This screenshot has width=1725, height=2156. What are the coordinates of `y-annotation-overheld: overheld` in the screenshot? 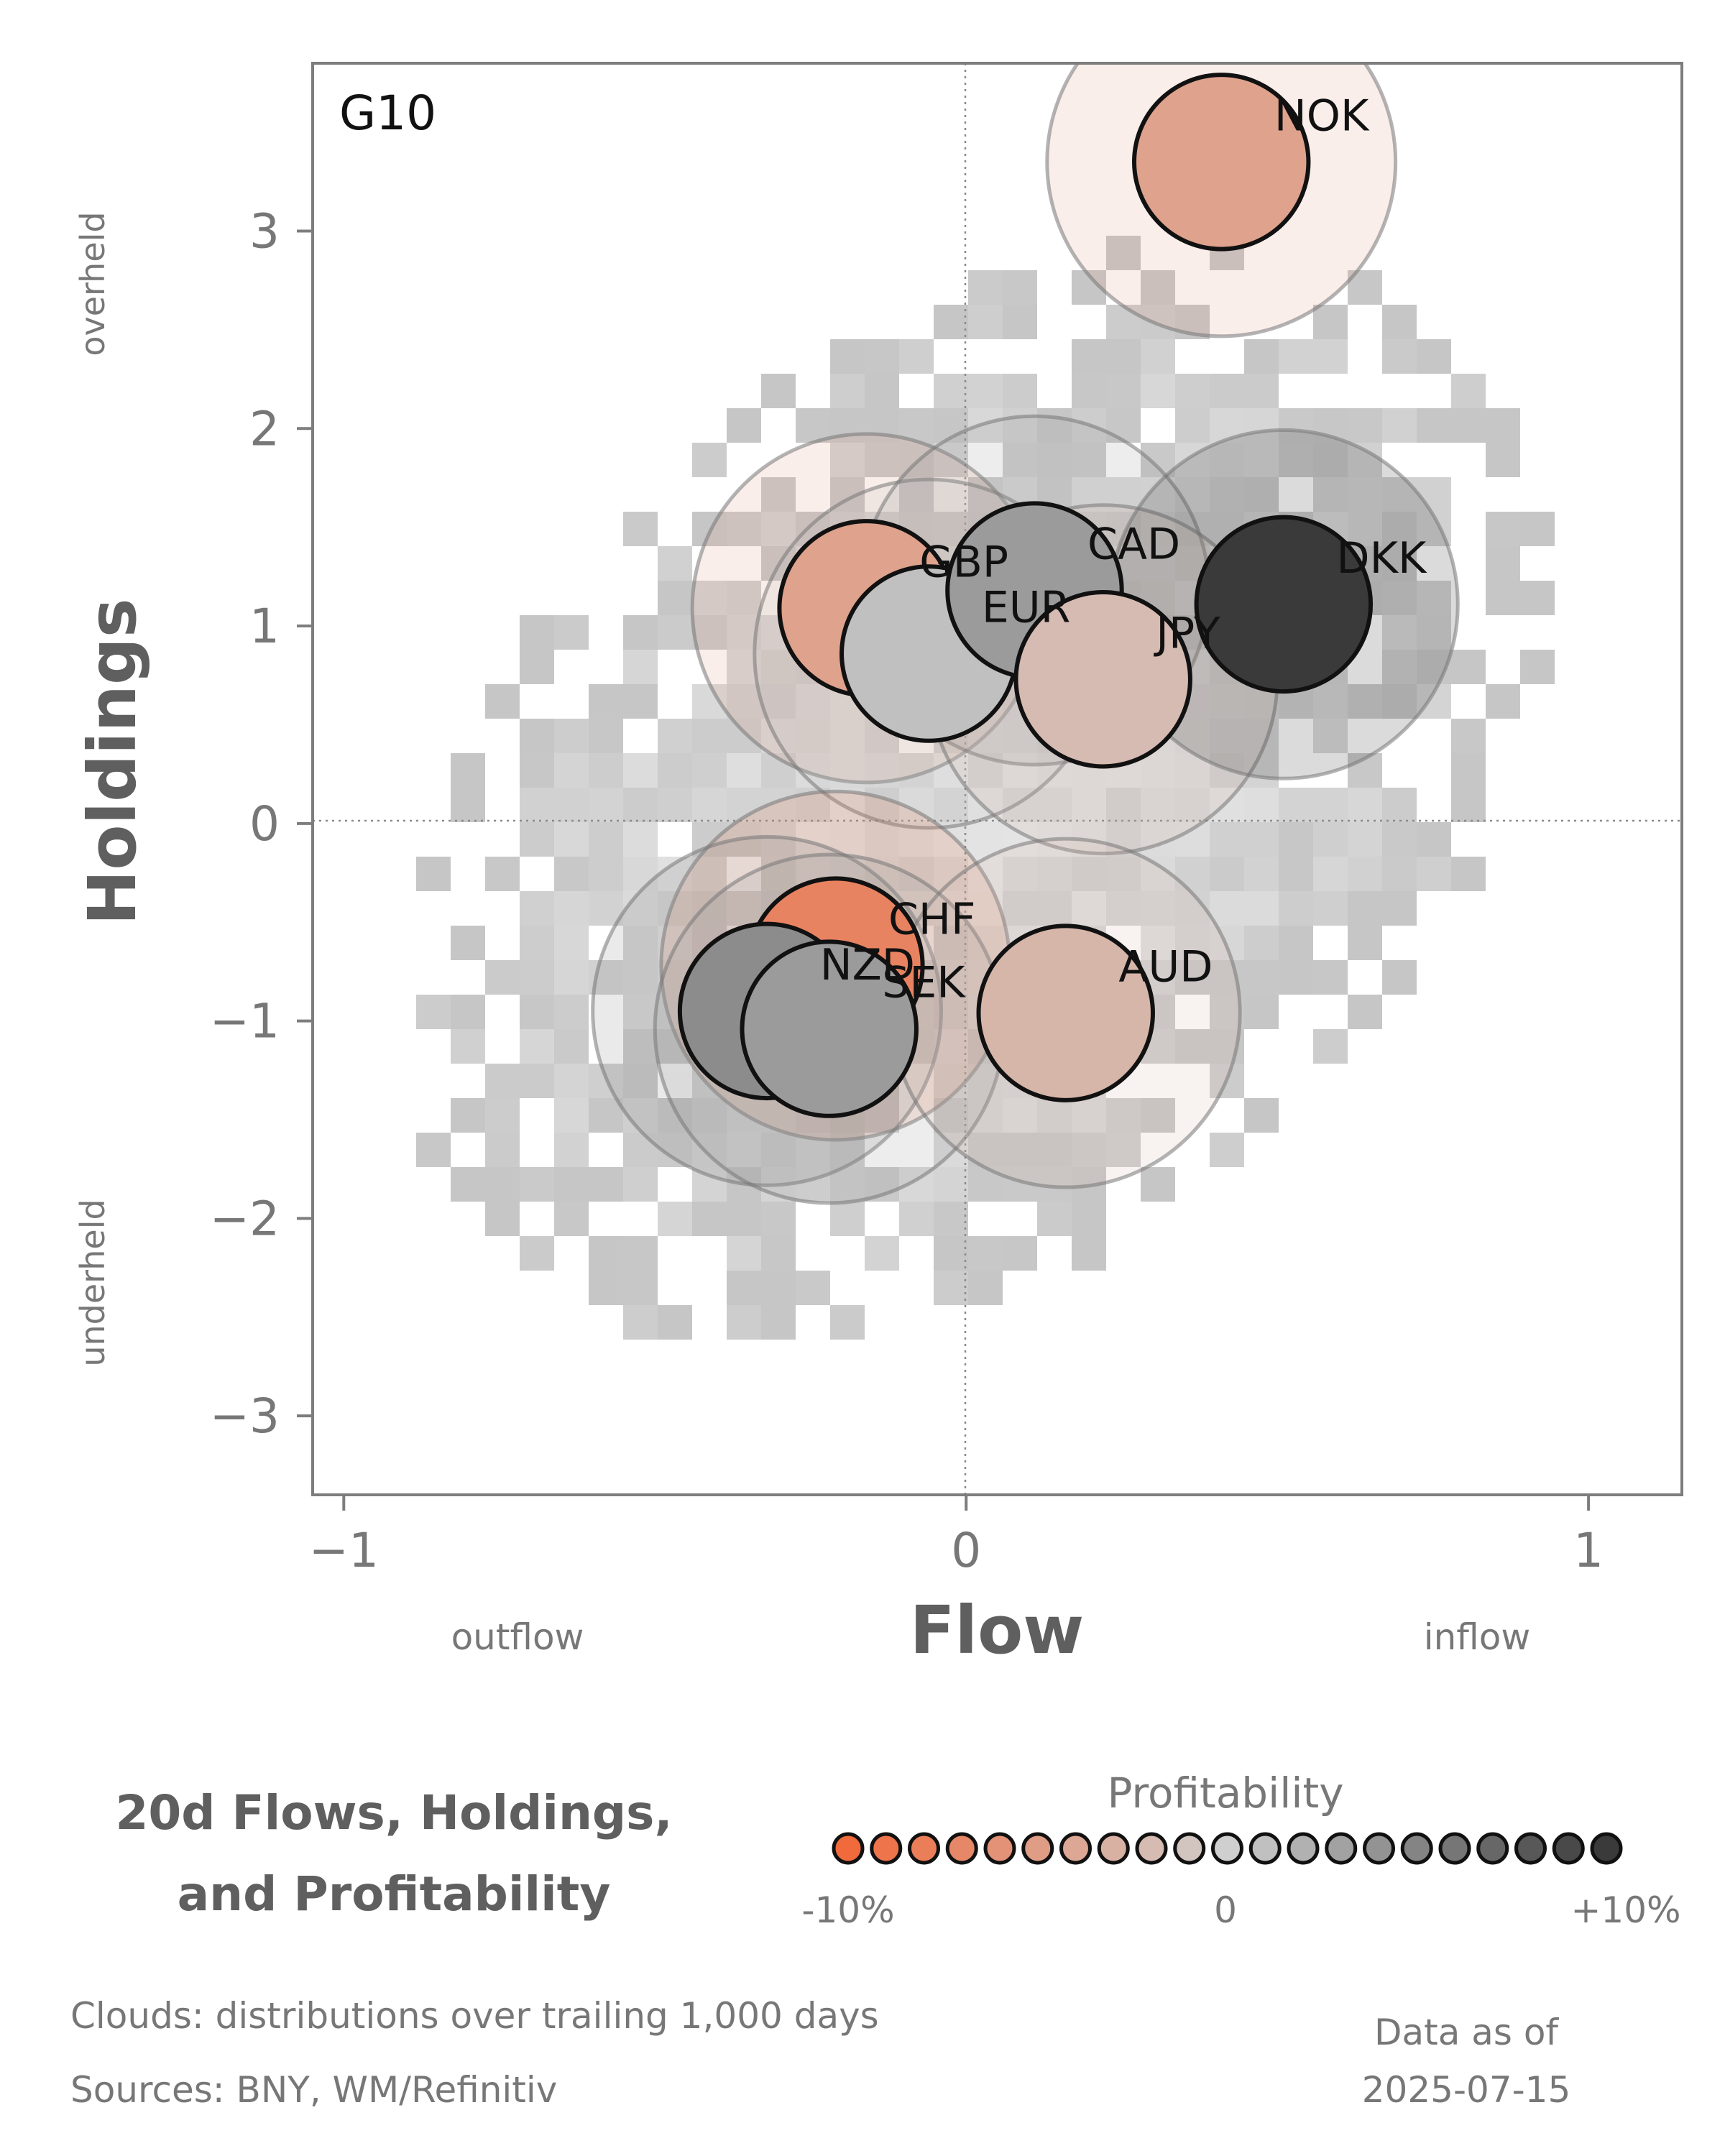 It's located at (92, 283).